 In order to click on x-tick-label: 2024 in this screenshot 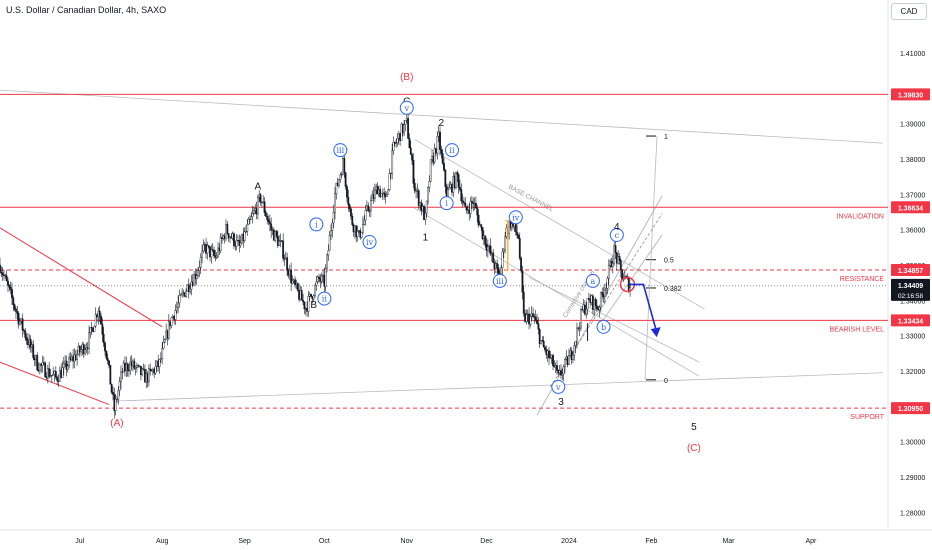, I will do `click(569, 541)`.